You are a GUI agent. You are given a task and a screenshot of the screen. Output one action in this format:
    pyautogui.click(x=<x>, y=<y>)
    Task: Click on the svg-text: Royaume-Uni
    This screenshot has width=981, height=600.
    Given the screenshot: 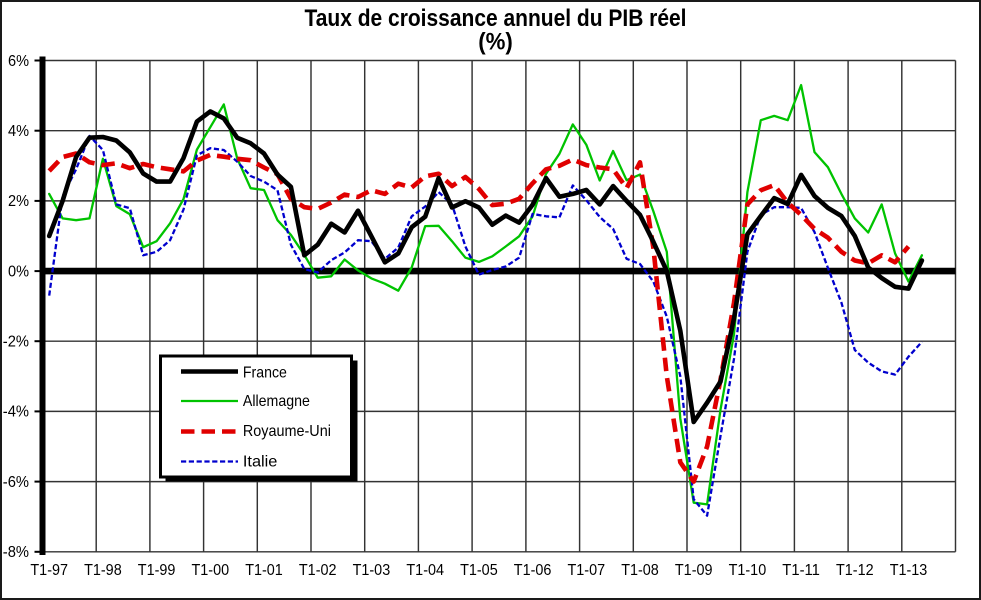 What is the action you would take?
    pyautogui.click(x=287, y=431)
    